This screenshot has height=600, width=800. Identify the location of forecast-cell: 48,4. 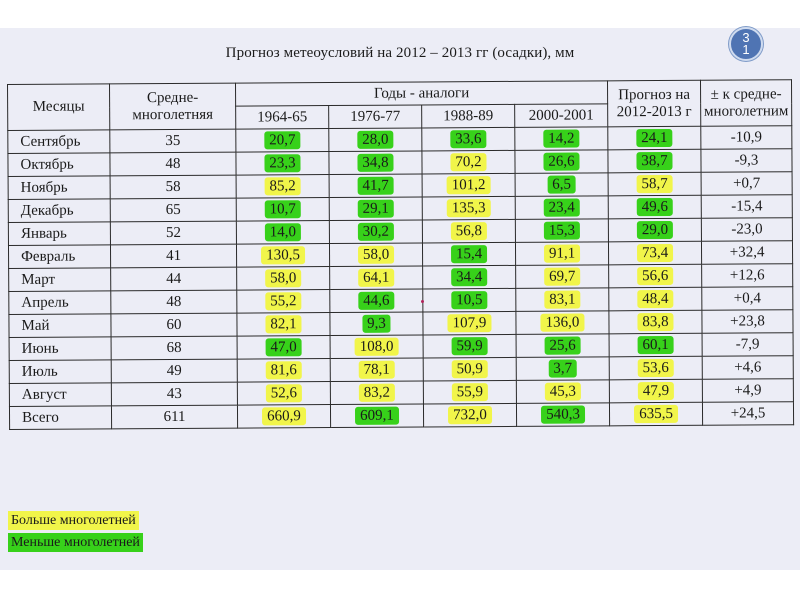
(655, 299).